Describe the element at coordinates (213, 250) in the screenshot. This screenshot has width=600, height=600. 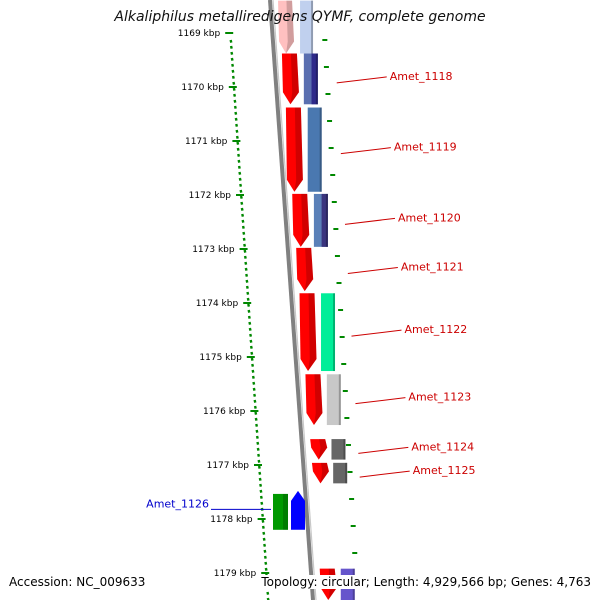
I see `ruler-label: 1173 kbp` at that location.